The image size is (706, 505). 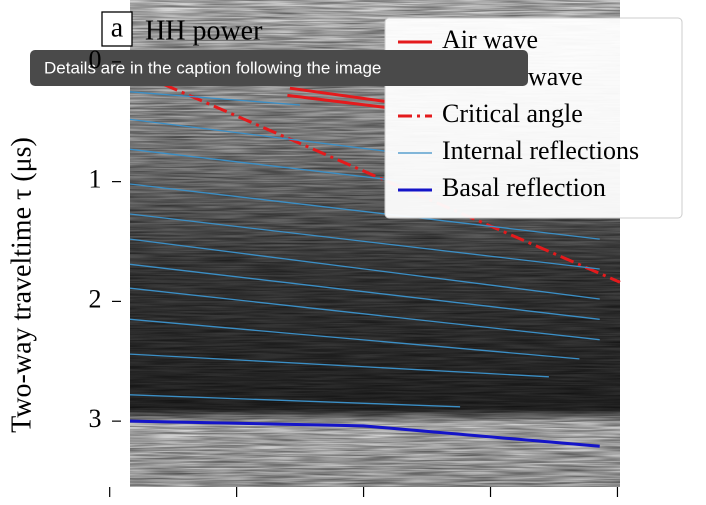 I want to click on y-tick-label: 3, so click(x=95, y=418).